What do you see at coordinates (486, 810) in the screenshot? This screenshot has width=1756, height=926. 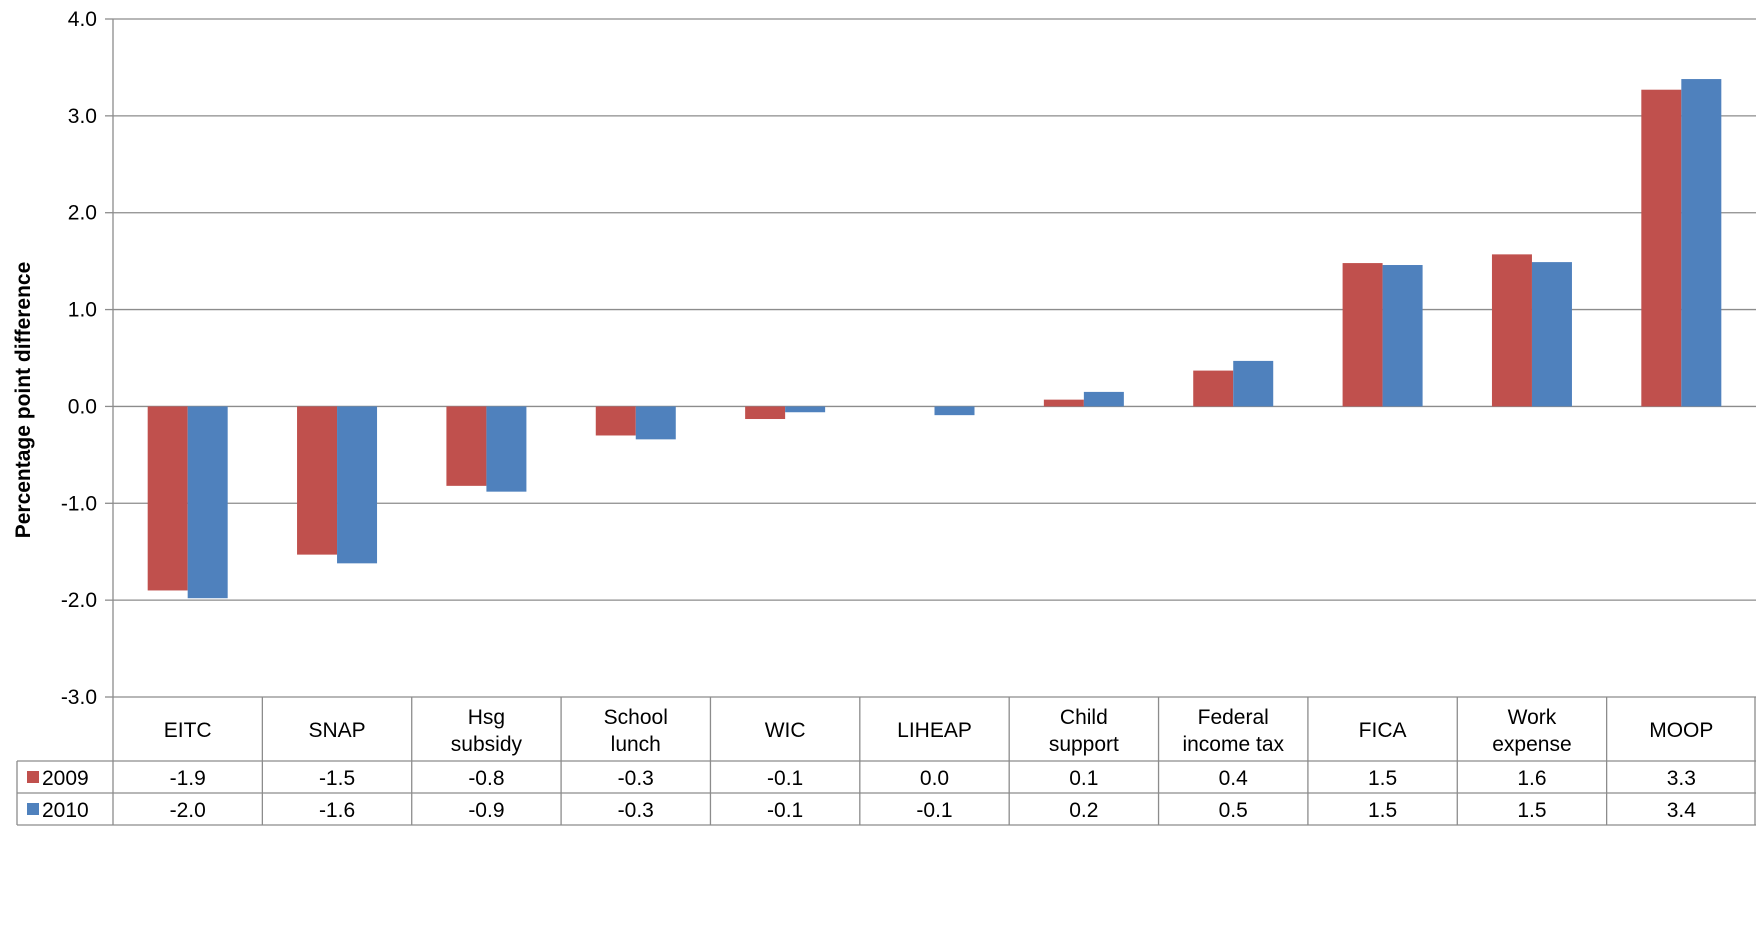 I see `value-label-2010-2: -0.9` at bounding box center [486, 810].